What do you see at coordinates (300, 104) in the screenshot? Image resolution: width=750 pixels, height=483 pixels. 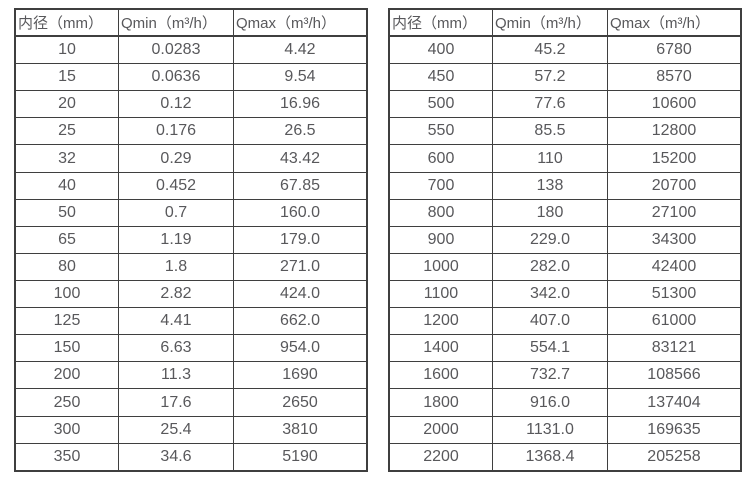 I see `table-cell: 16.96` at bounding box center [300, 104].